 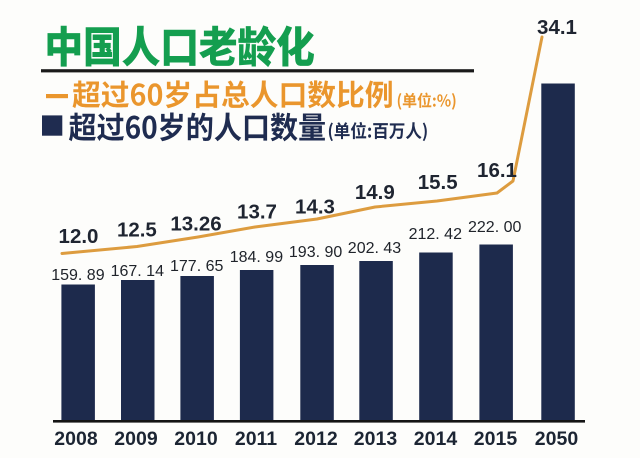 What do you see at coordinates (557, 27) in the screenshot?
I see `svg-text: 34.1` at bounding box center [557, 27].